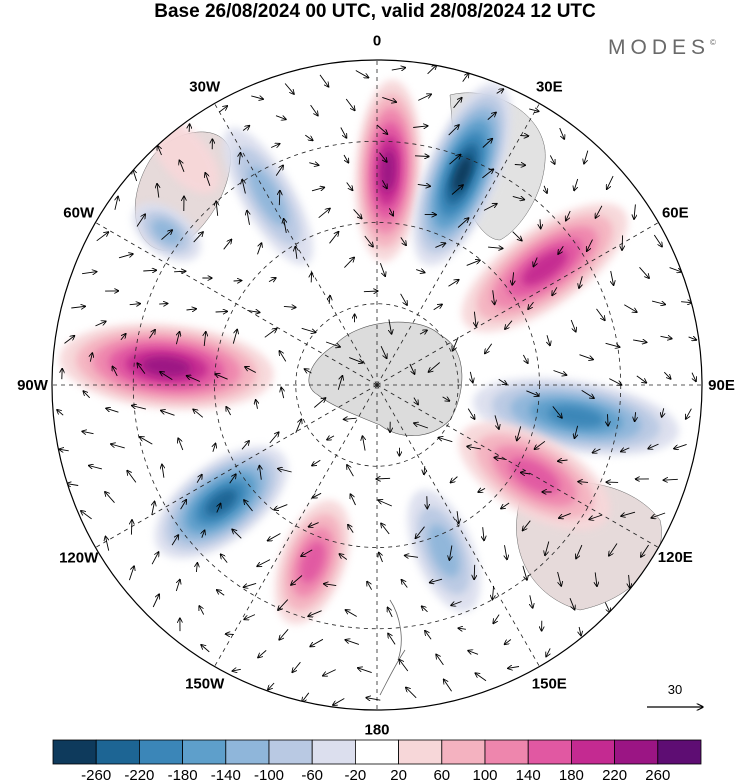  Describe the element at coordinates (33, 385) in the screenshot. I see `longitude-label: 90W` at that location.